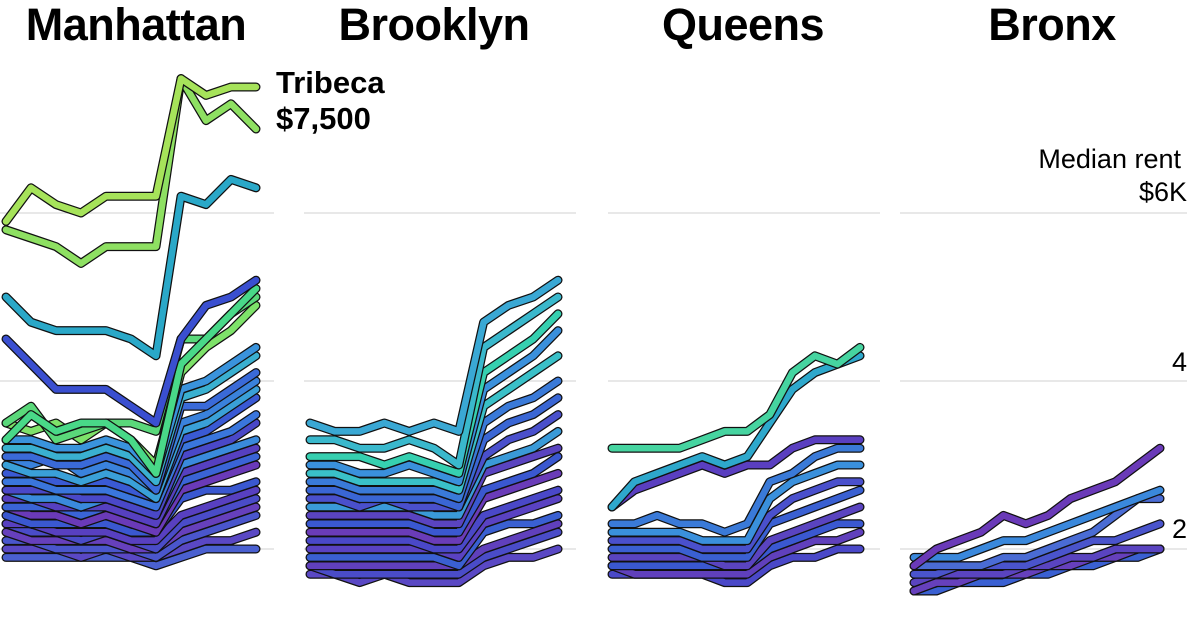 Image resolution: width=1200 pixels, height=630 pixels. I want to click on panel-queens-lines, so click(736, 465).